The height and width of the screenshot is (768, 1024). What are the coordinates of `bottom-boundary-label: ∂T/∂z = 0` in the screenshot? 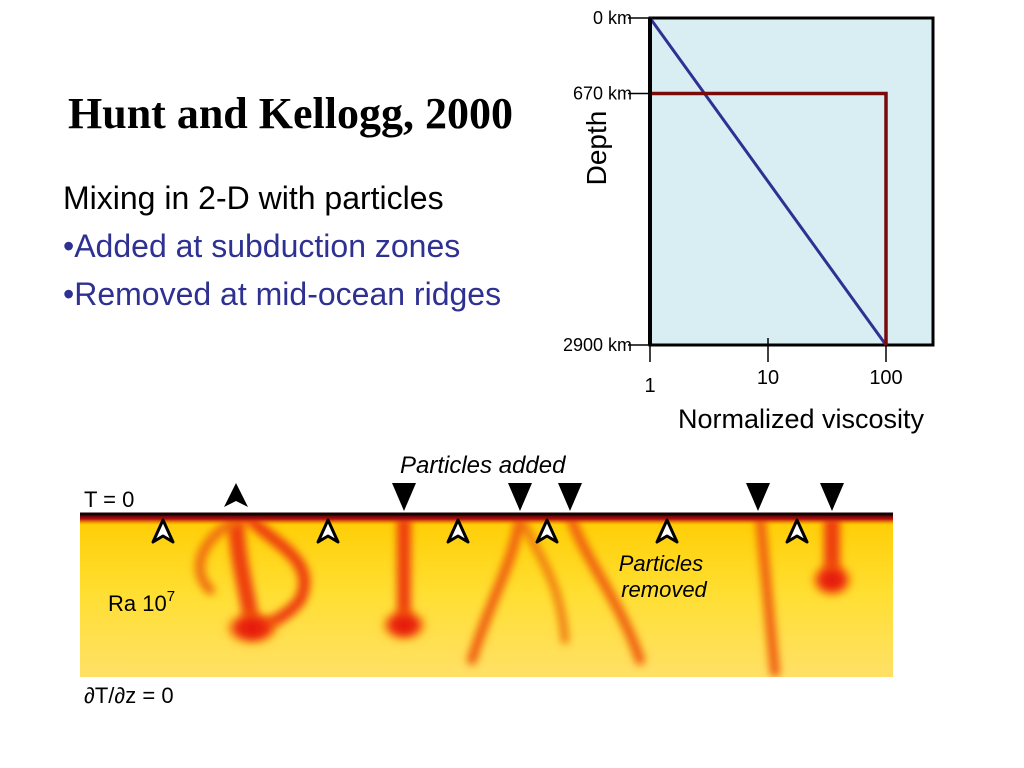 It's located at (129, 695).